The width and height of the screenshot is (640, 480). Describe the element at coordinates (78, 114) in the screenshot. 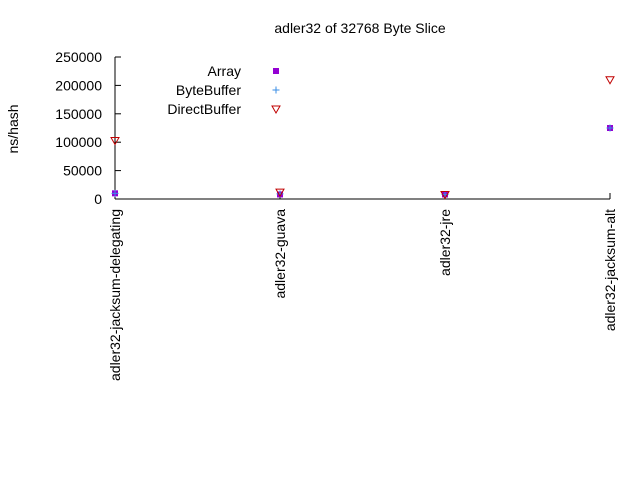

I see `y-tick-label: 150000` at that location.